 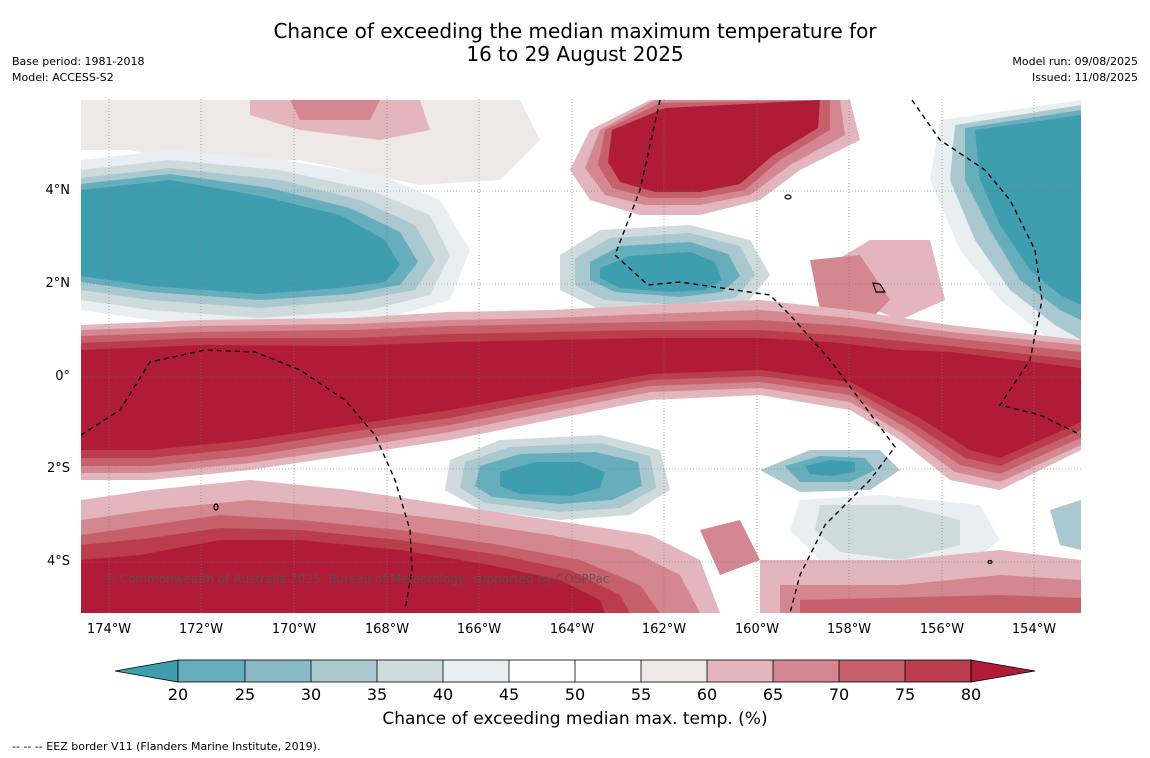 What do you see at coordinates (509, 694) in the screenshot?
I see `colorbar-tick-45: 45` at bounding box center [509, 694].